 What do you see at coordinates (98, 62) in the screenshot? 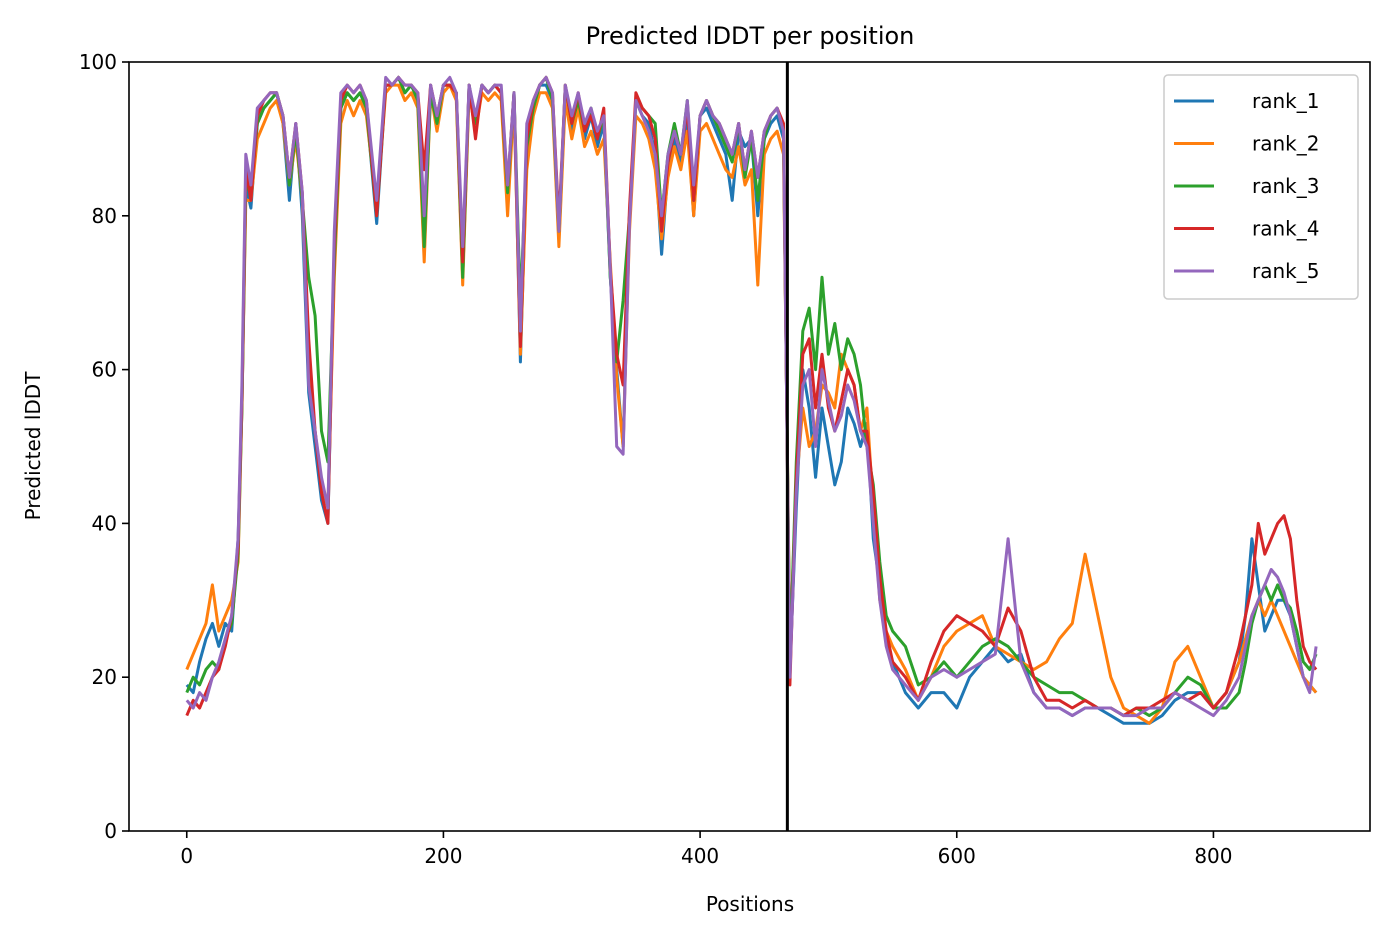
I see `y-tick-label: 100` at bounding box center [98, 62].